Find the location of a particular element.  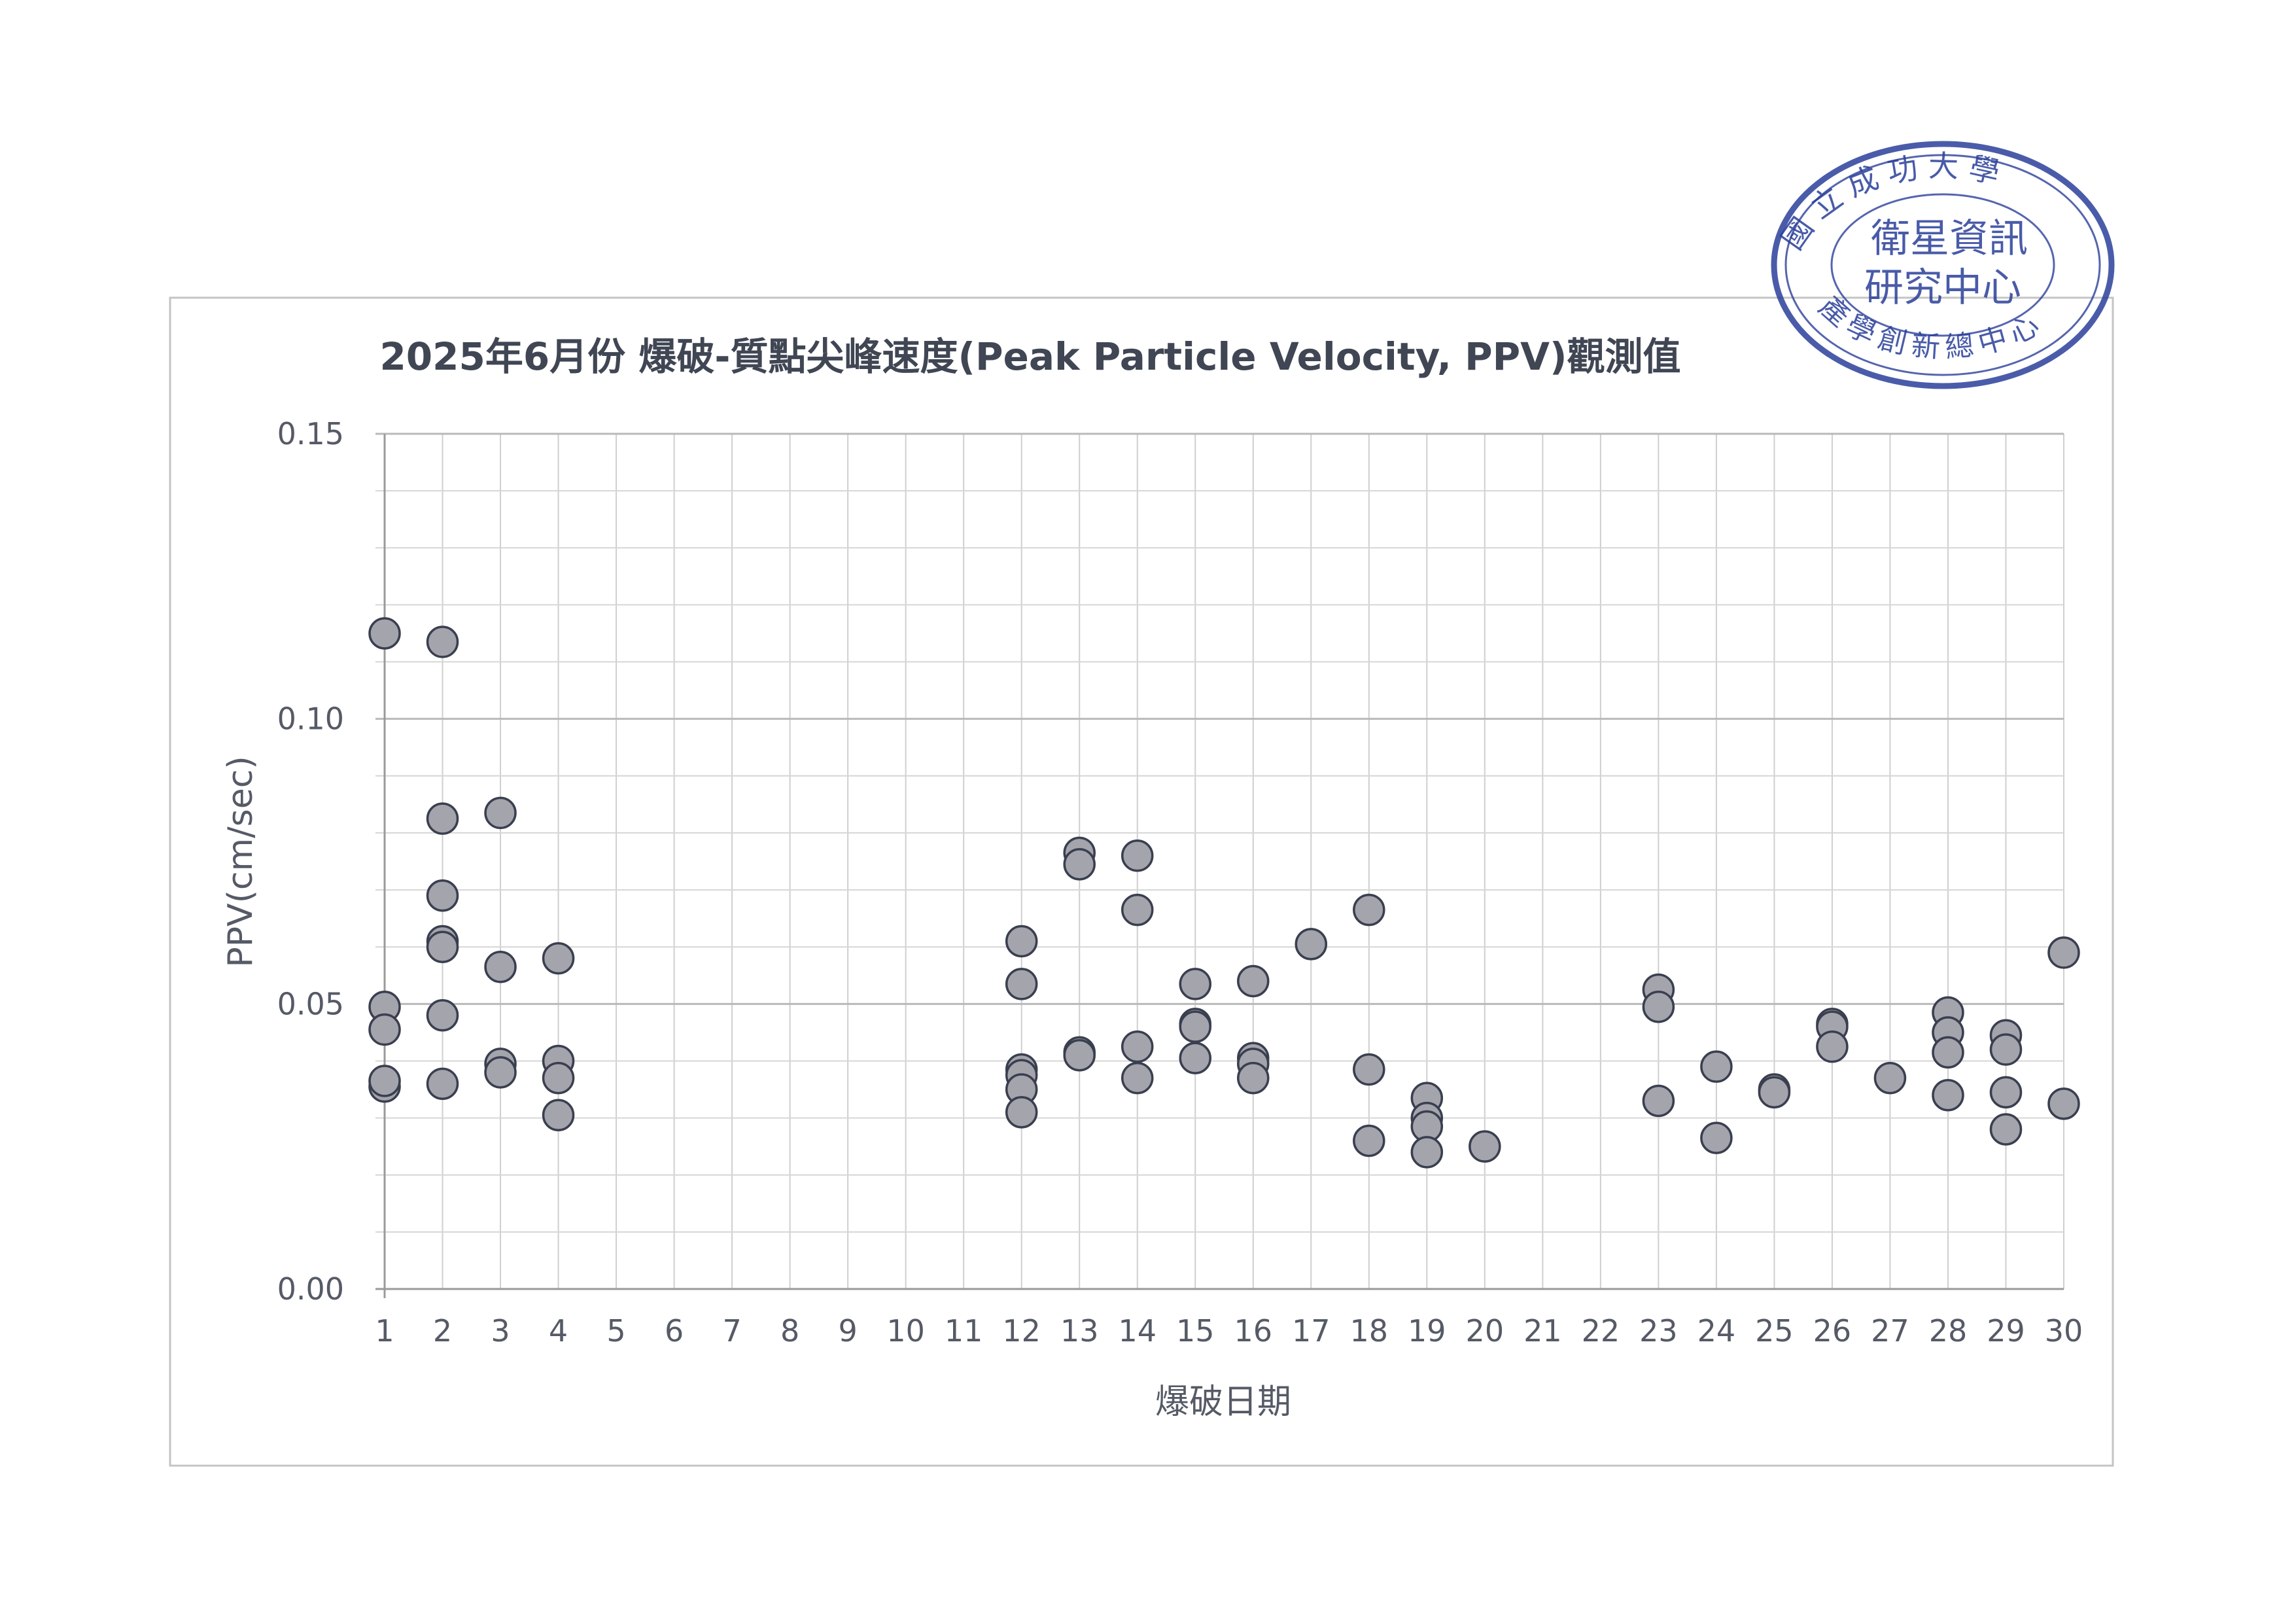

y-tick-labels: 0.15 0.10 0.05 0.00 is located at coordinates (310, 861).